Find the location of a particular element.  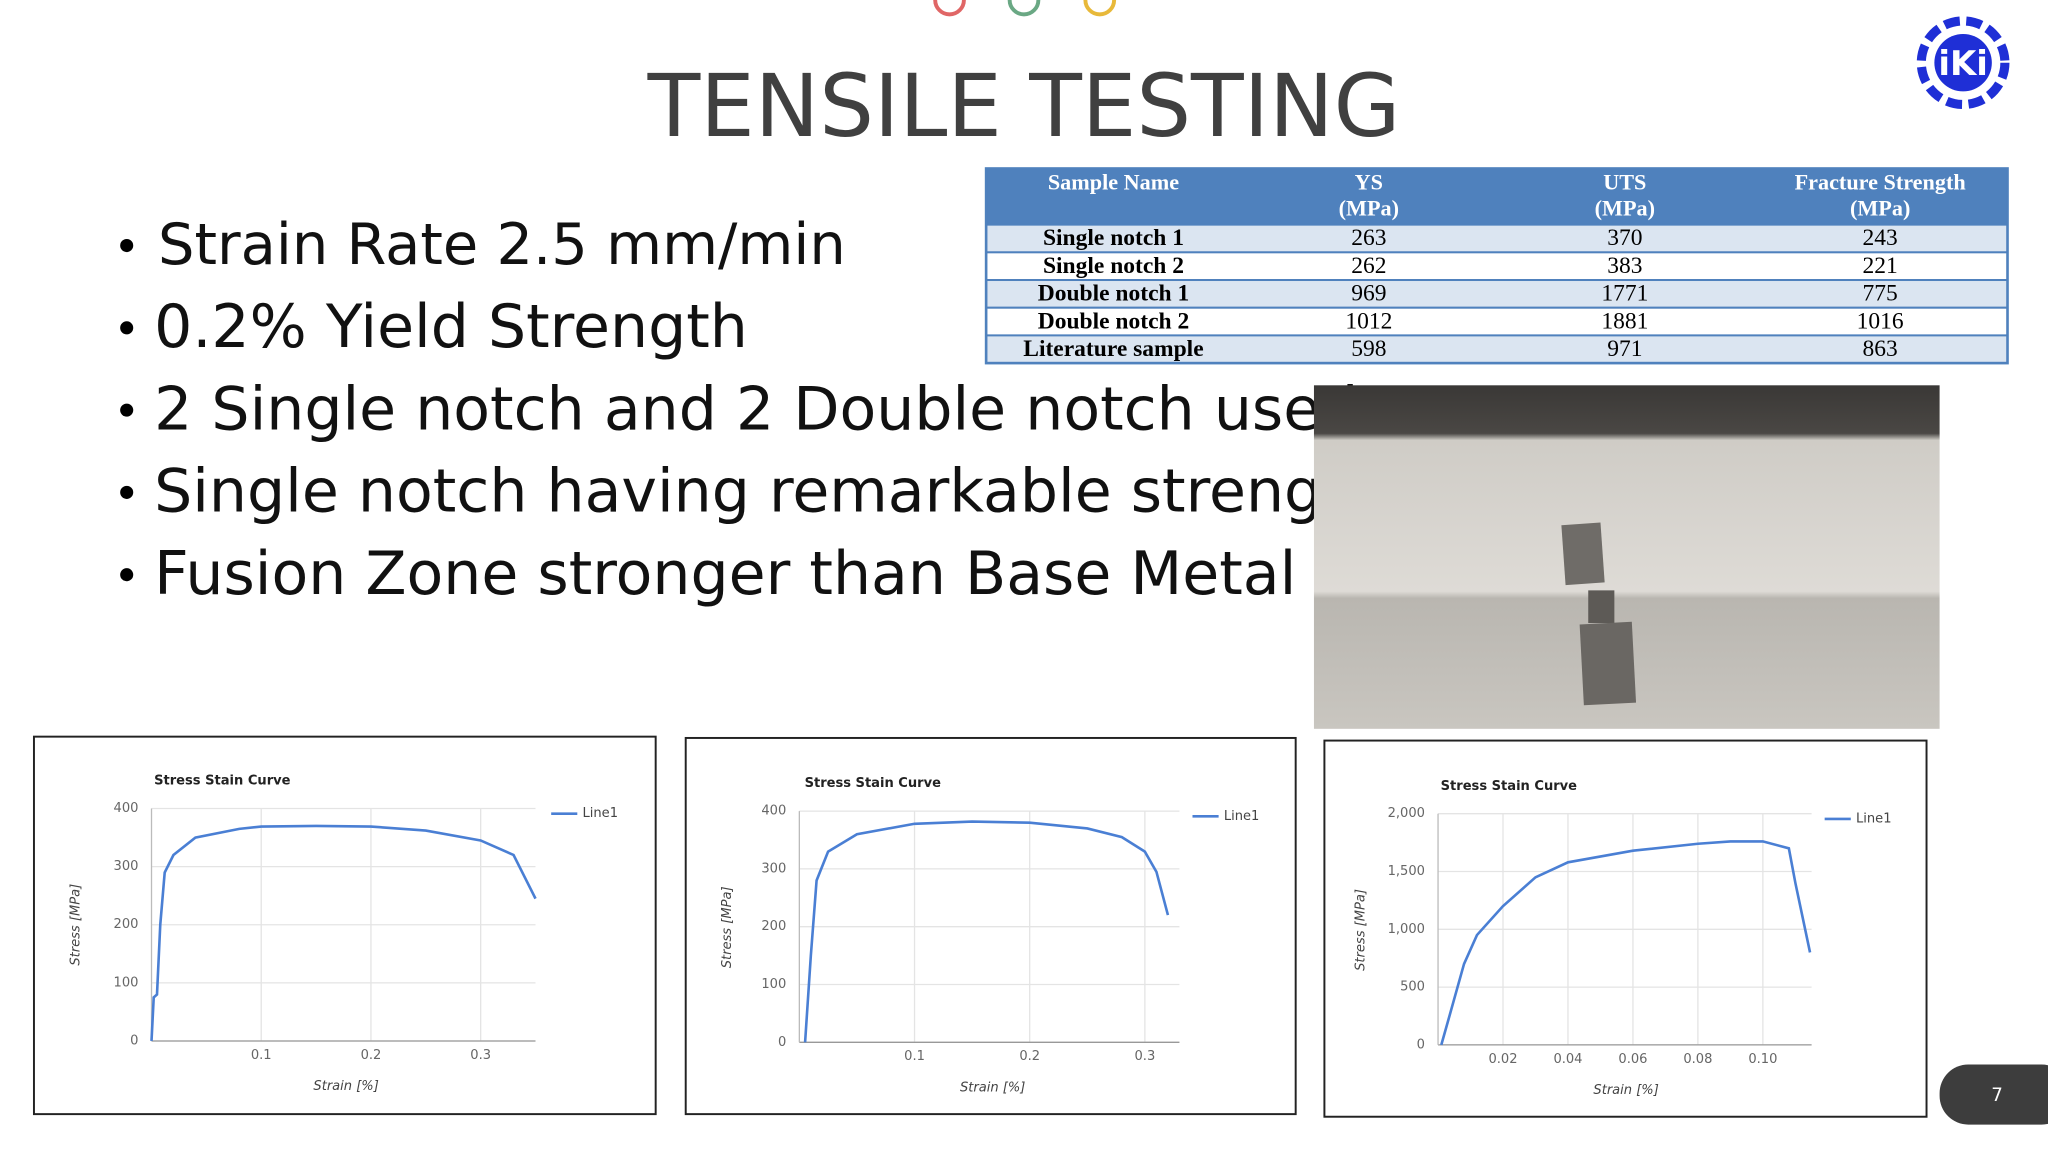

specimen-photo is located at coordinates (1626, 557).